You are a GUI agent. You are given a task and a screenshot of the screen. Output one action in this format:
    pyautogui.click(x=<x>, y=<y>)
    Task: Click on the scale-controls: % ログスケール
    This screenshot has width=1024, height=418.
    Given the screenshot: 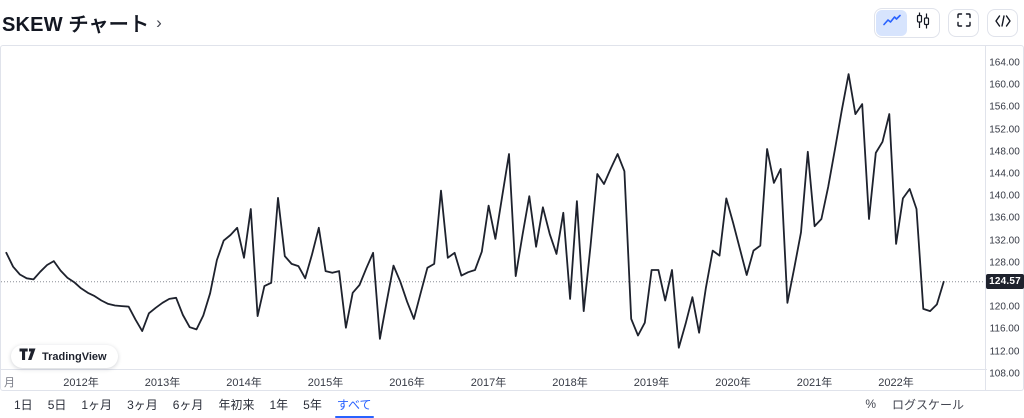 What is the action you would take?
    pyautogui.click(x=914, y=404)
    